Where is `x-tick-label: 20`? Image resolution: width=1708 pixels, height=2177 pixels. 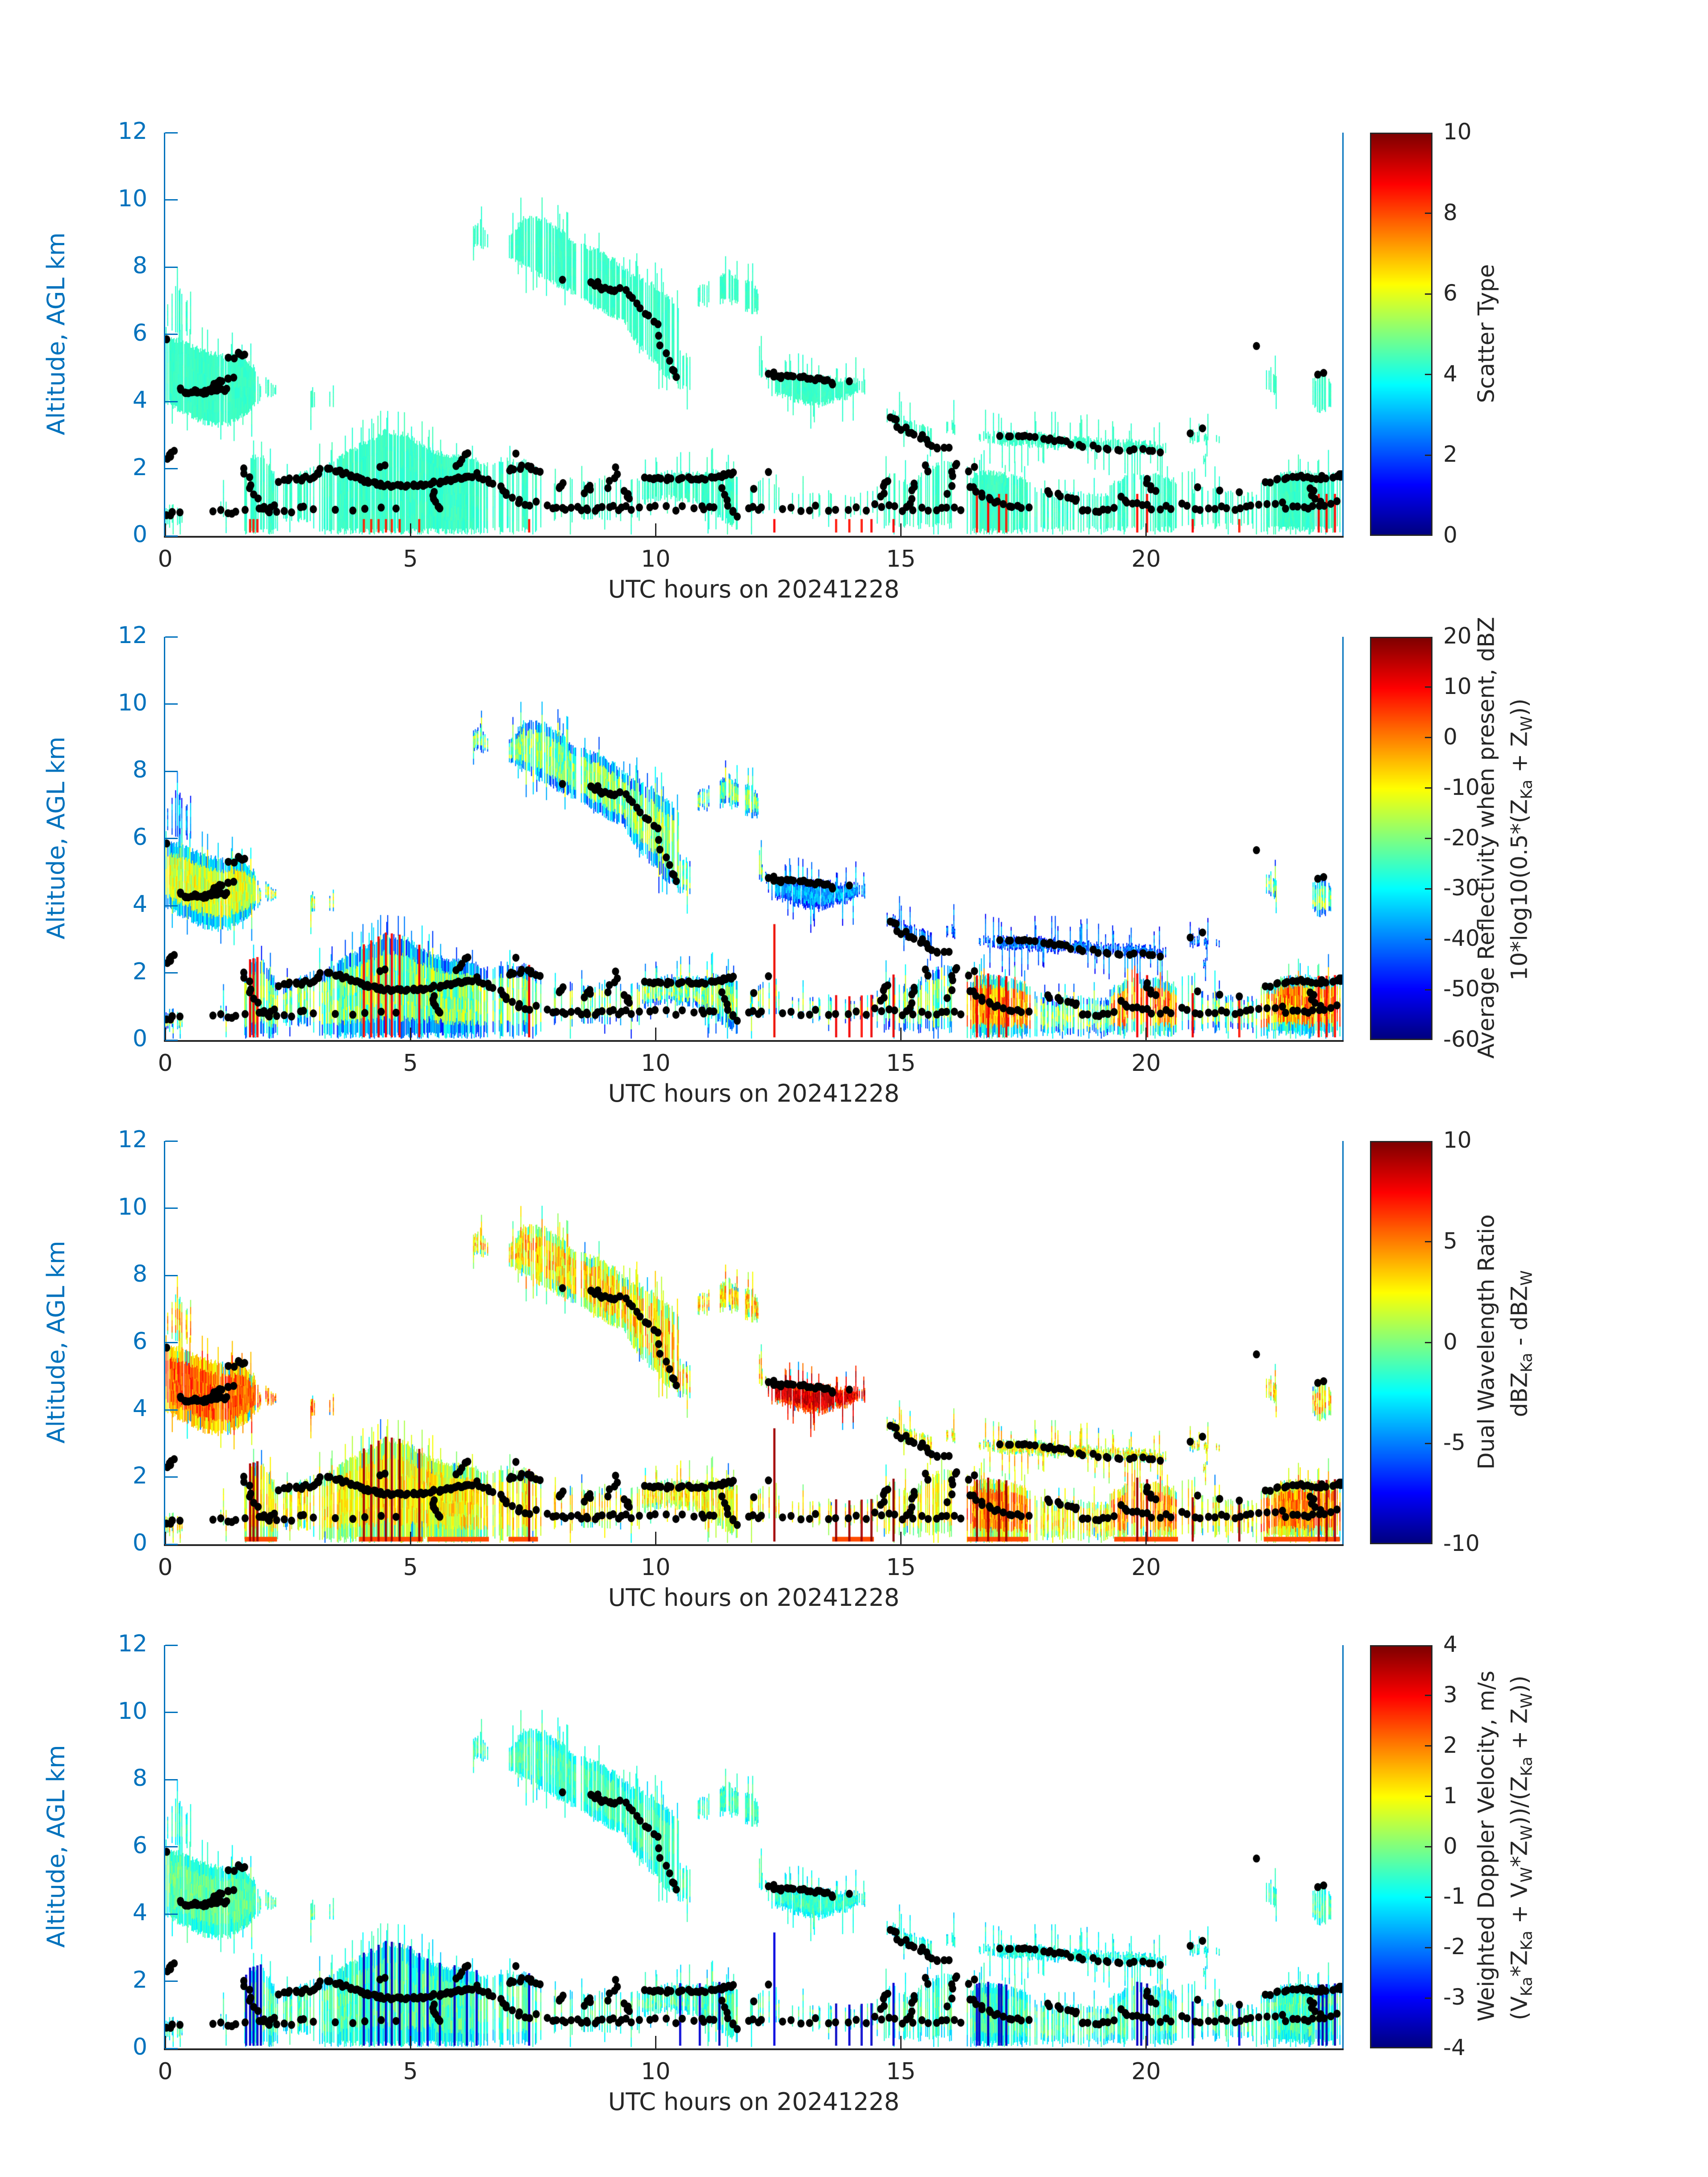
x-tick-label: 20 is located at coordinates (1146, 1567).